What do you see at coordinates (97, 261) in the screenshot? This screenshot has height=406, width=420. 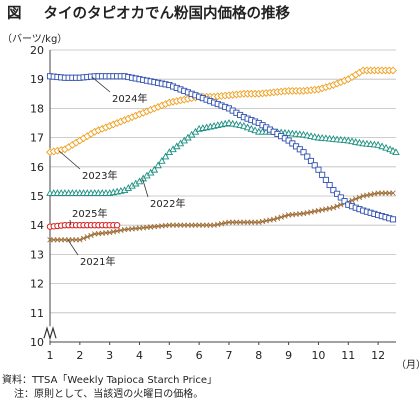 I see `series-label: 2021年` at bounding box center [97, 261].